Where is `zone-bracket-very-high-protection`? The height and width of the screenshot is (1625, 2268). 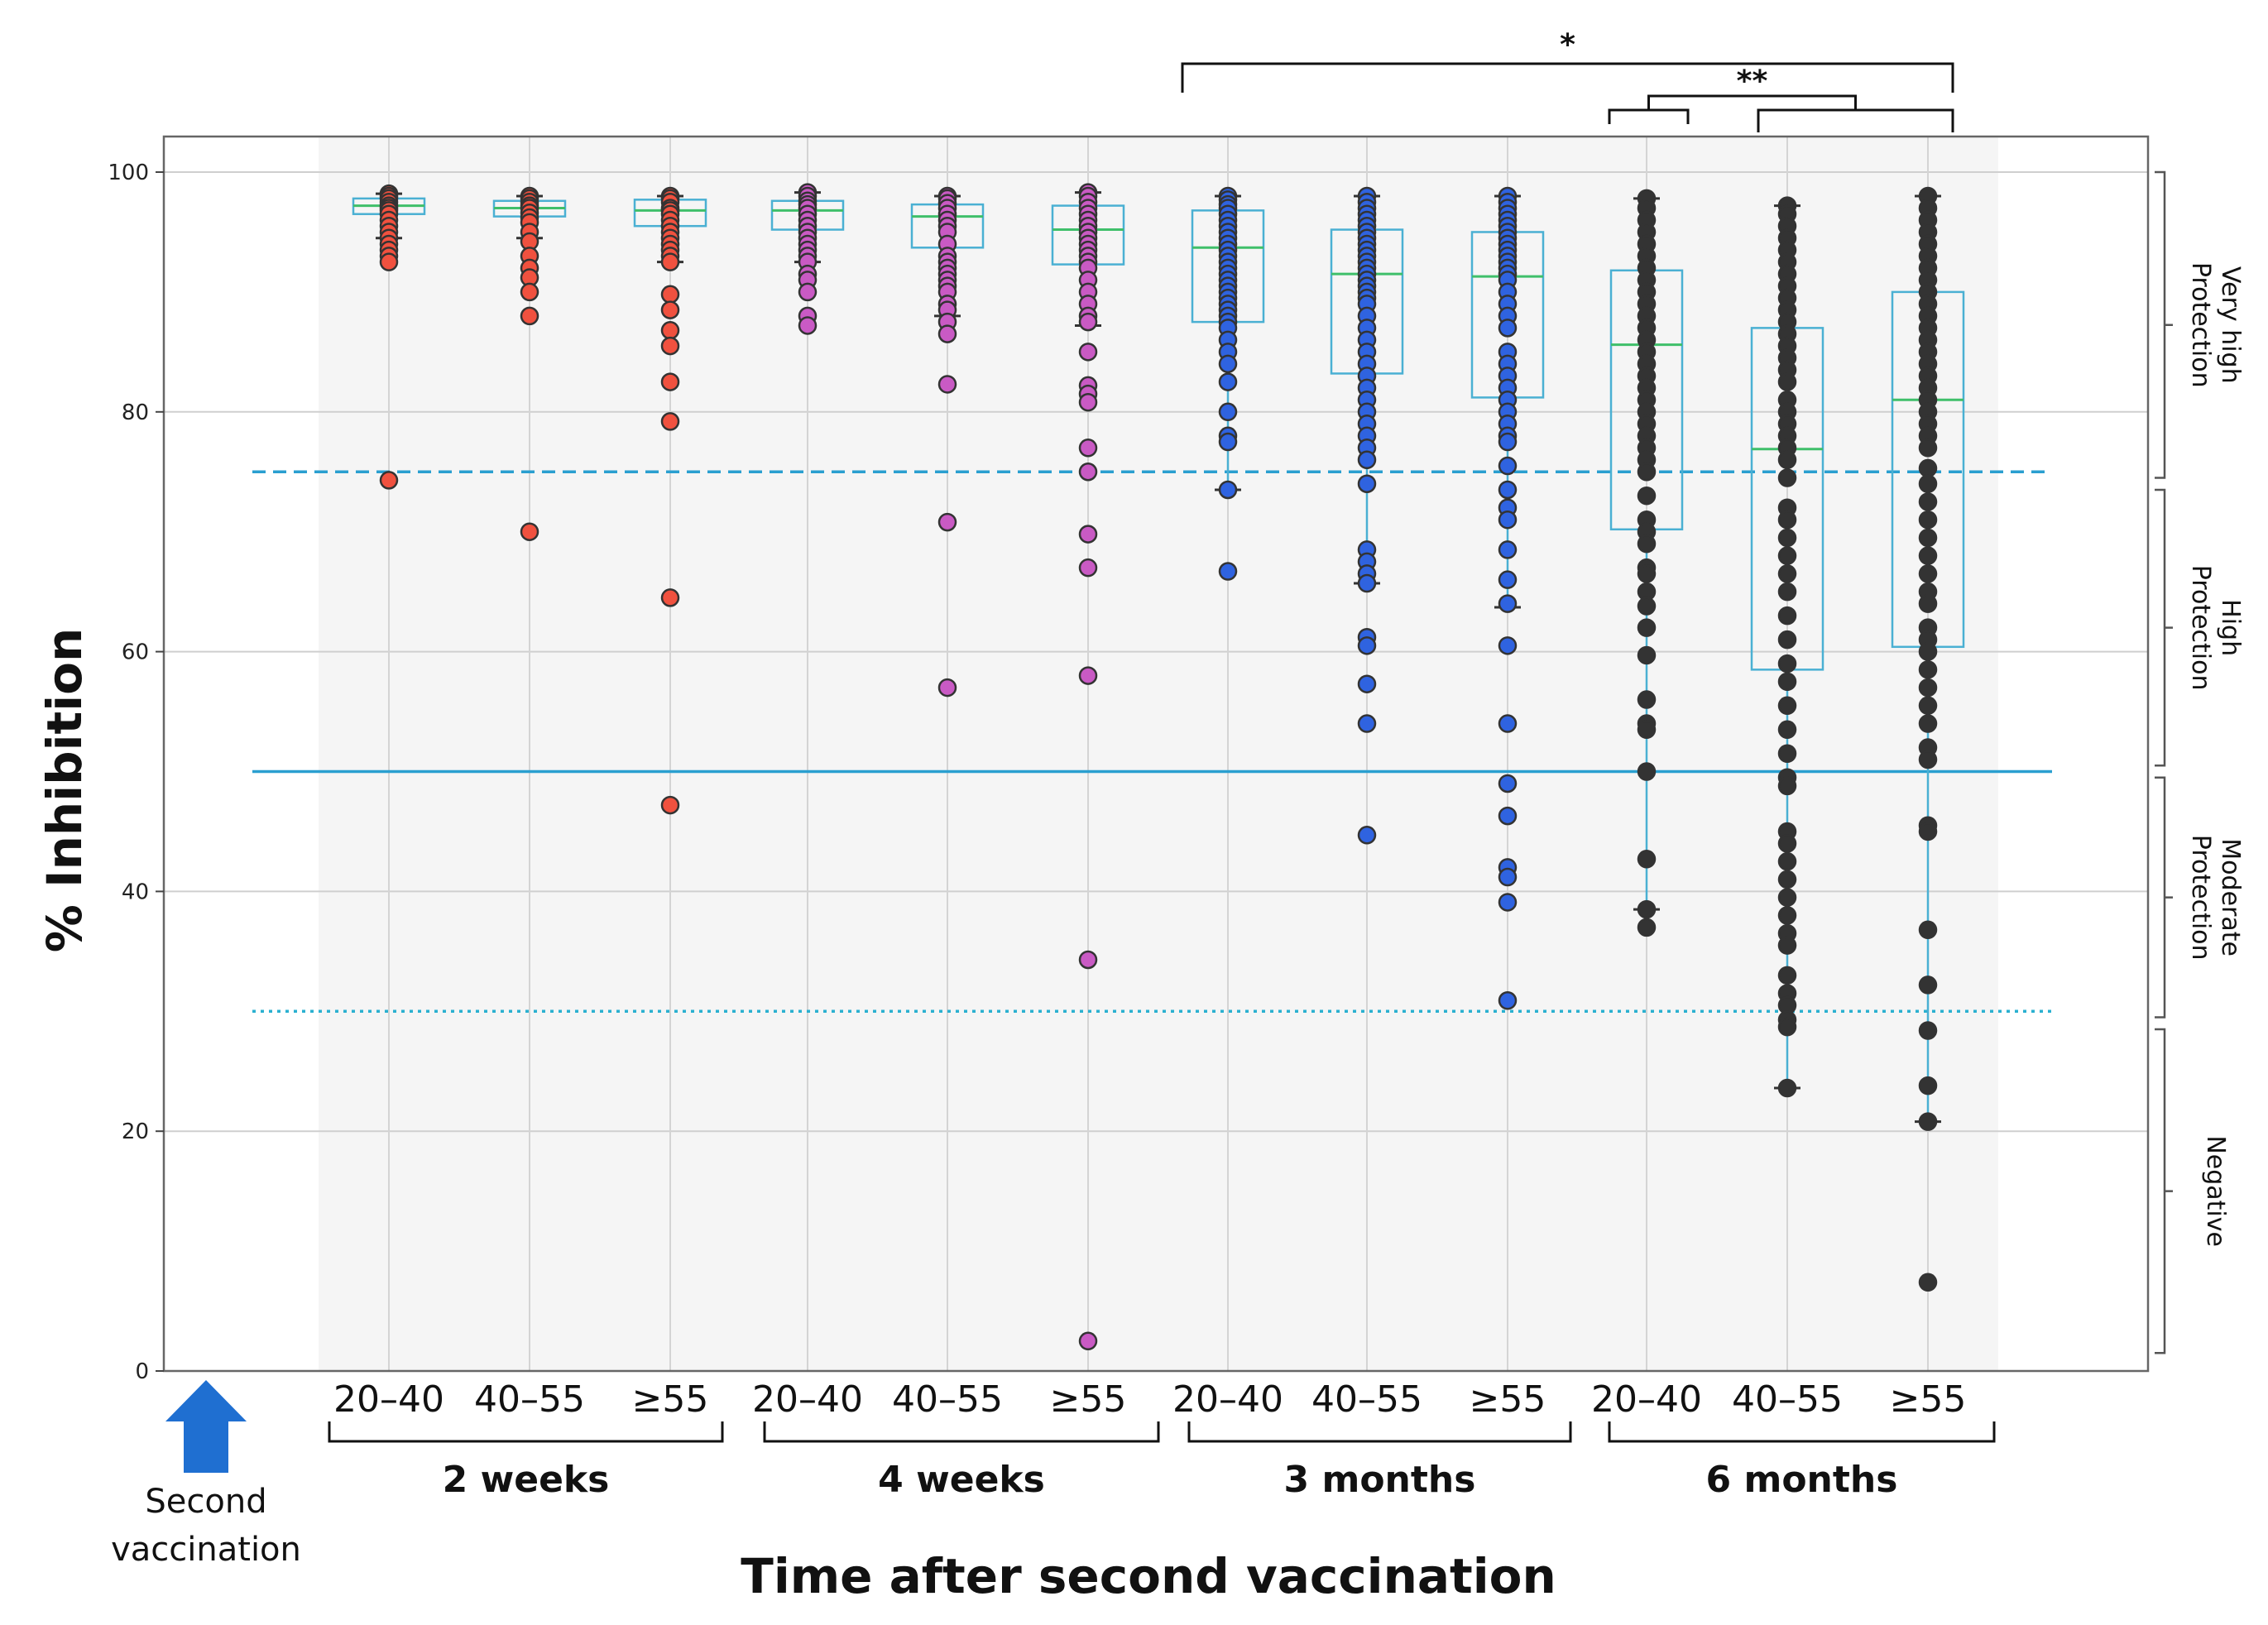 zone-bracket-very-high-protection is located at coordinates (2160, 324).